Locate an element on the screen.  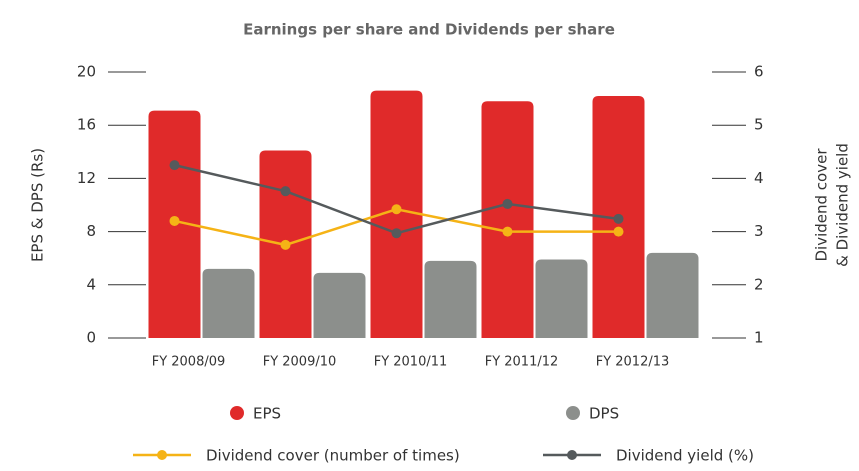
x-tick-label: FY 2009/10 is located at coordinates (300, 362).